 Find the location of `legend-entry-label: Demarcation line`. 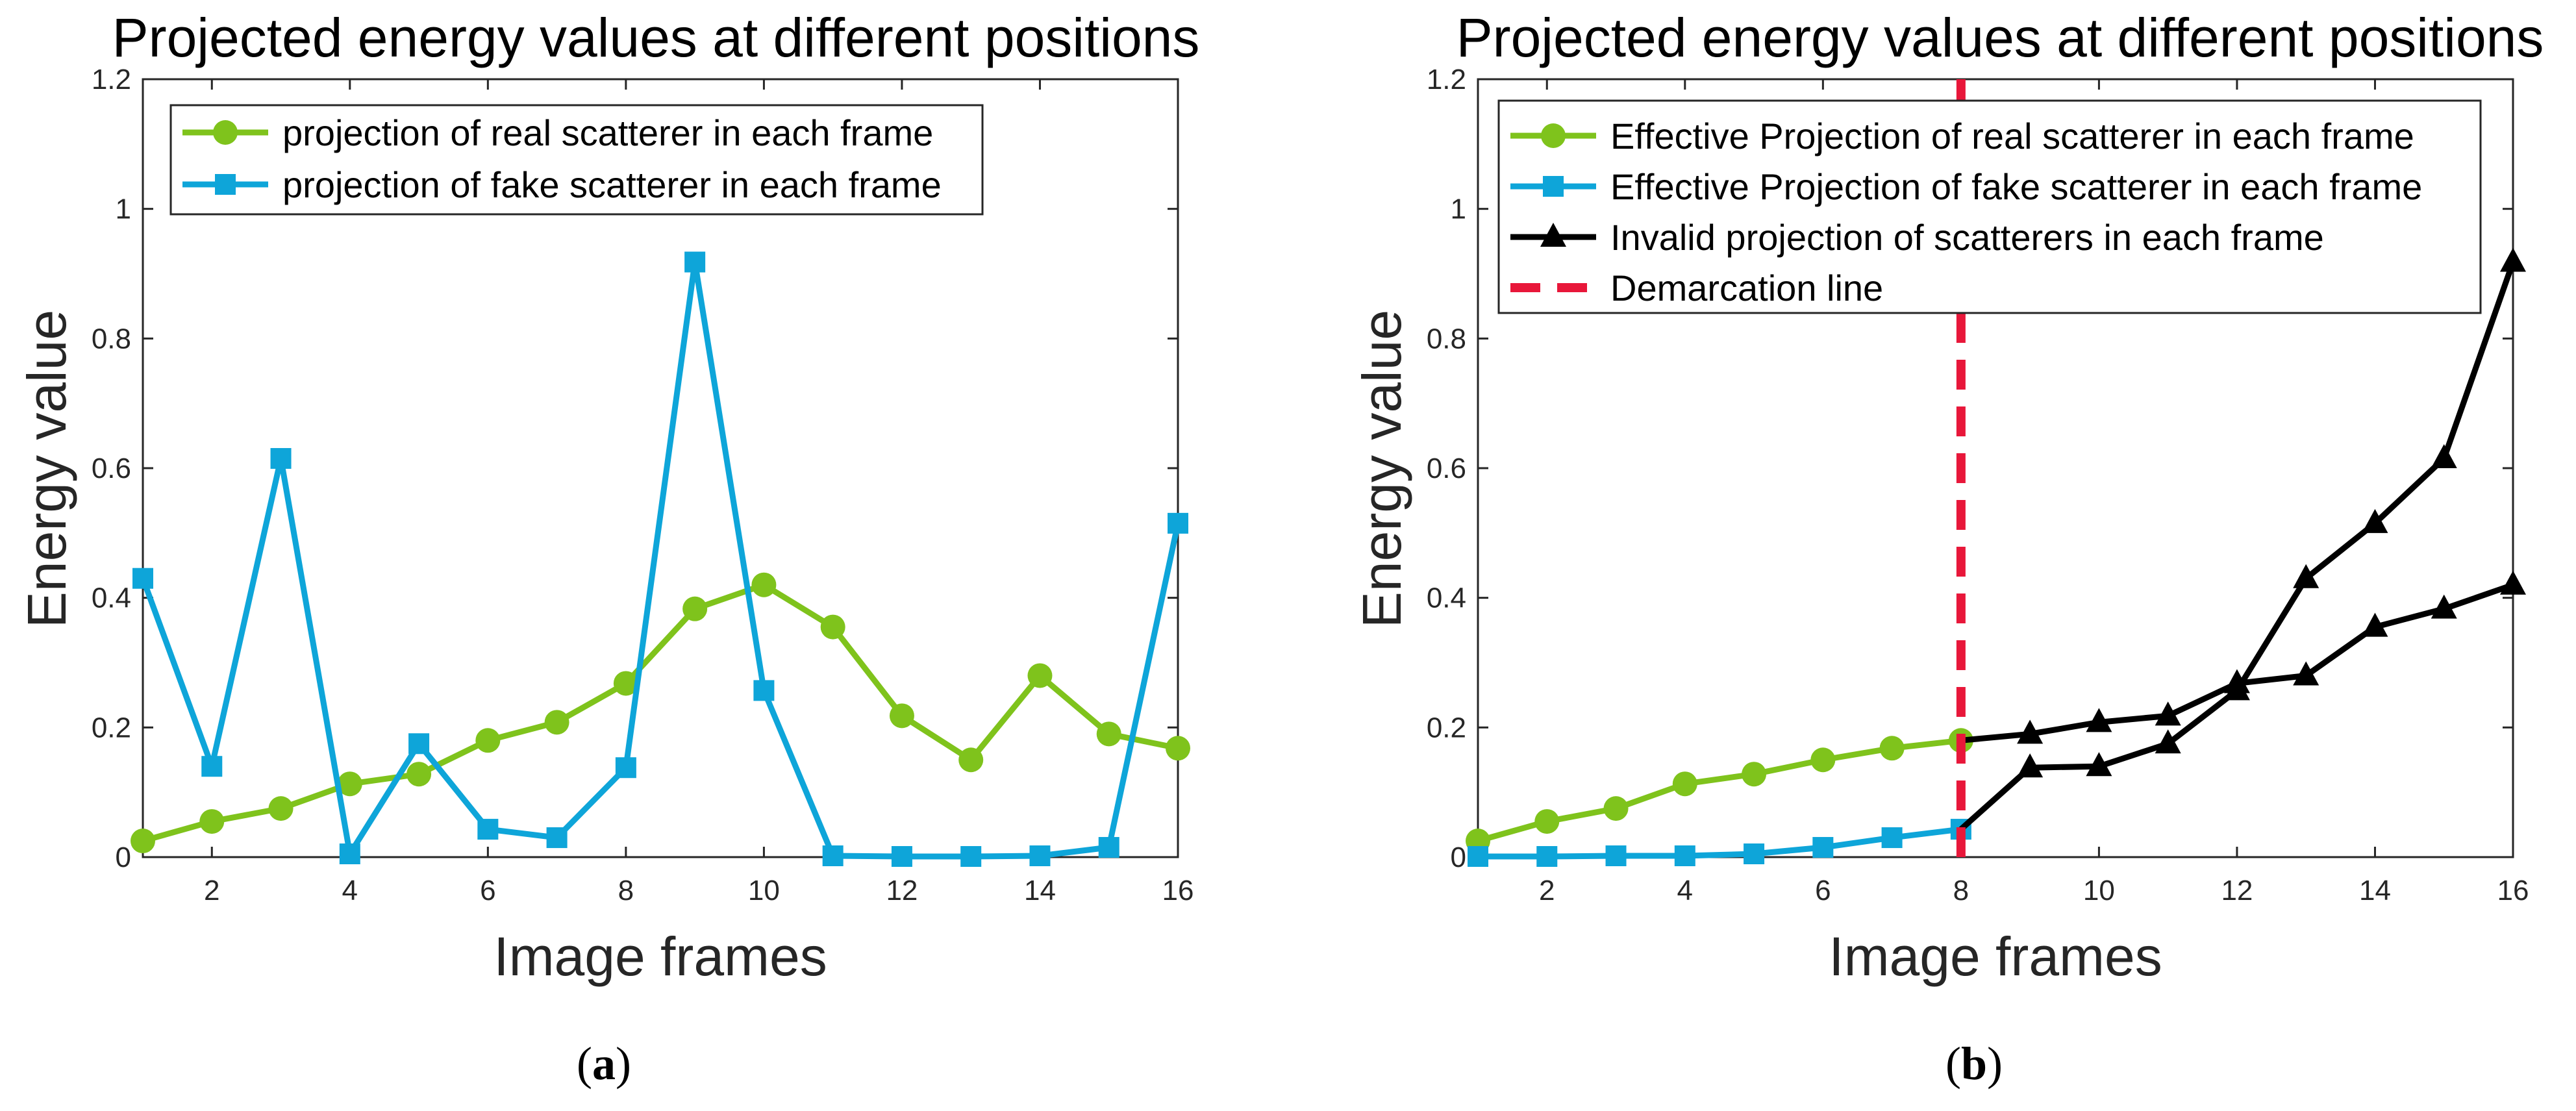

legend-entry-label: Demarcation line is located at coordinates (1746, 288).